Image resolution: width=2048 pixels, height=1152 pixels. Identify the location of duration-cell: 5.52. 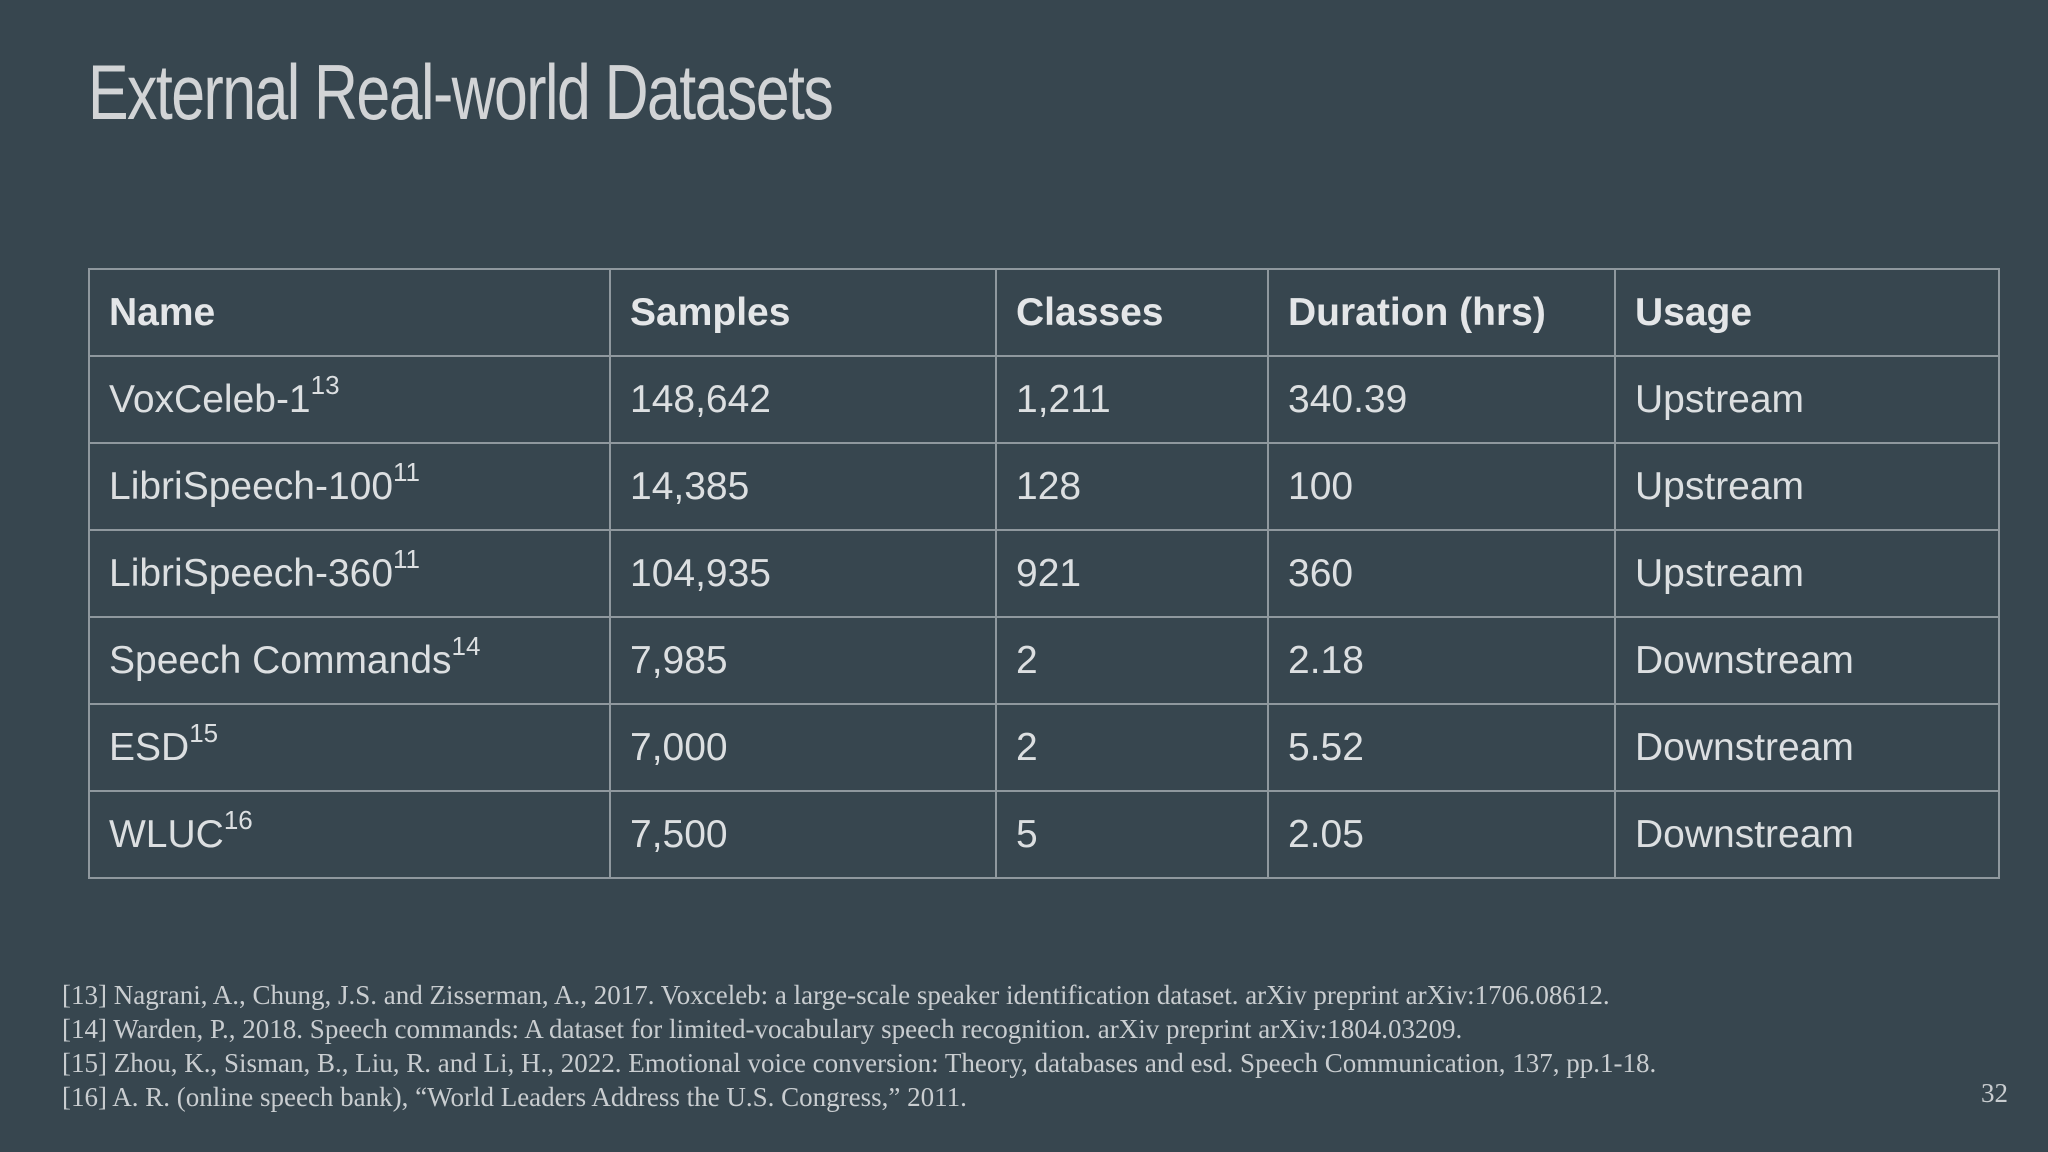
(1441, 747).